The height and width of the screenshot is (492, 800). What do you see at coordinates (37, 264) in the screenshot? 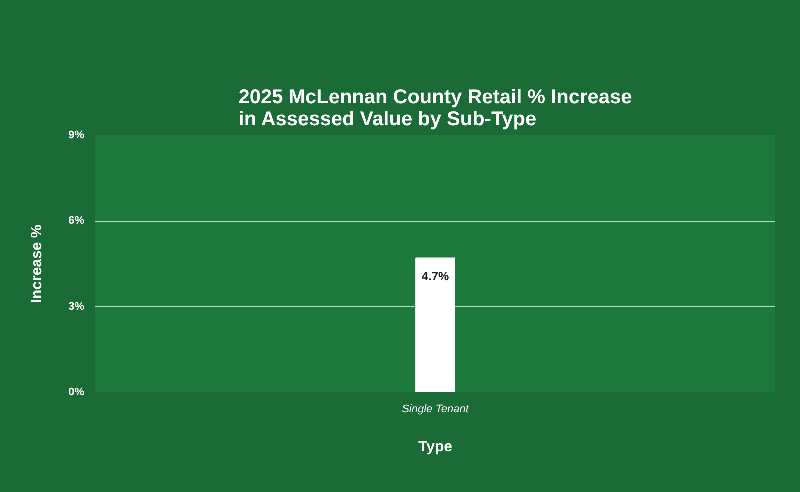
I see `y-axis-title: Increase %` at bounding box center [37, 264].